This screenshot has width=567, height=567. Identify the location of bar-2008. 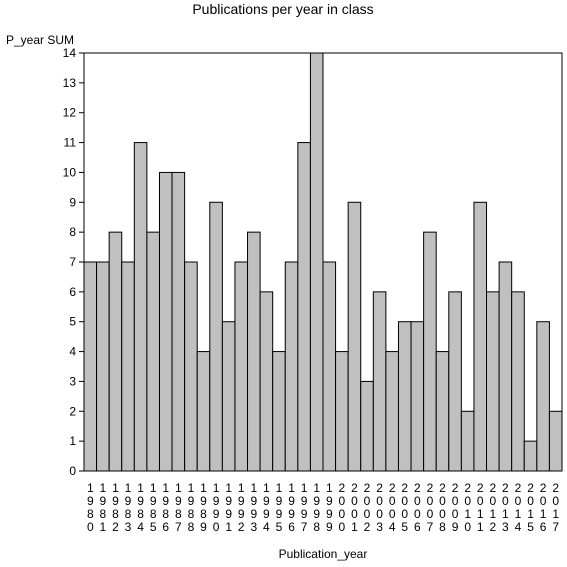
(442, 411).